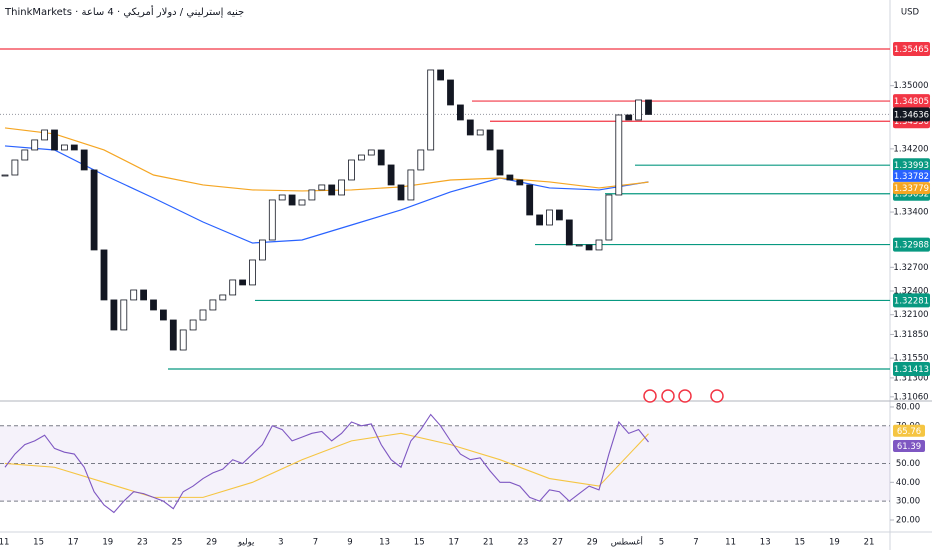 The width and height of the screenshot is (932, 550). What do you see at coordinates (910, 213) in the screenshot?
I see `y-tick-label: 1.33400` at bounding box center [910, 213].